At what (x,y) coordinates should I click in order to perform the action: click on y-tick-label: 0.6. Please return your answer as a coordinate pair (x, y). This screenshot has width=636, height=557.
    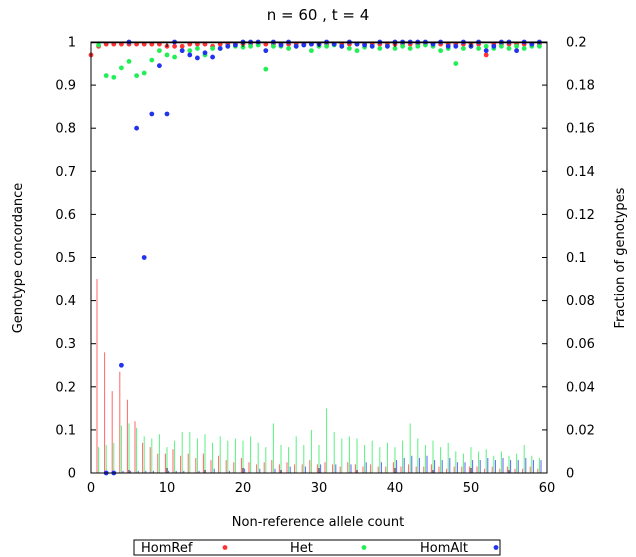
    Looking at the image, I should click on (65, 215).